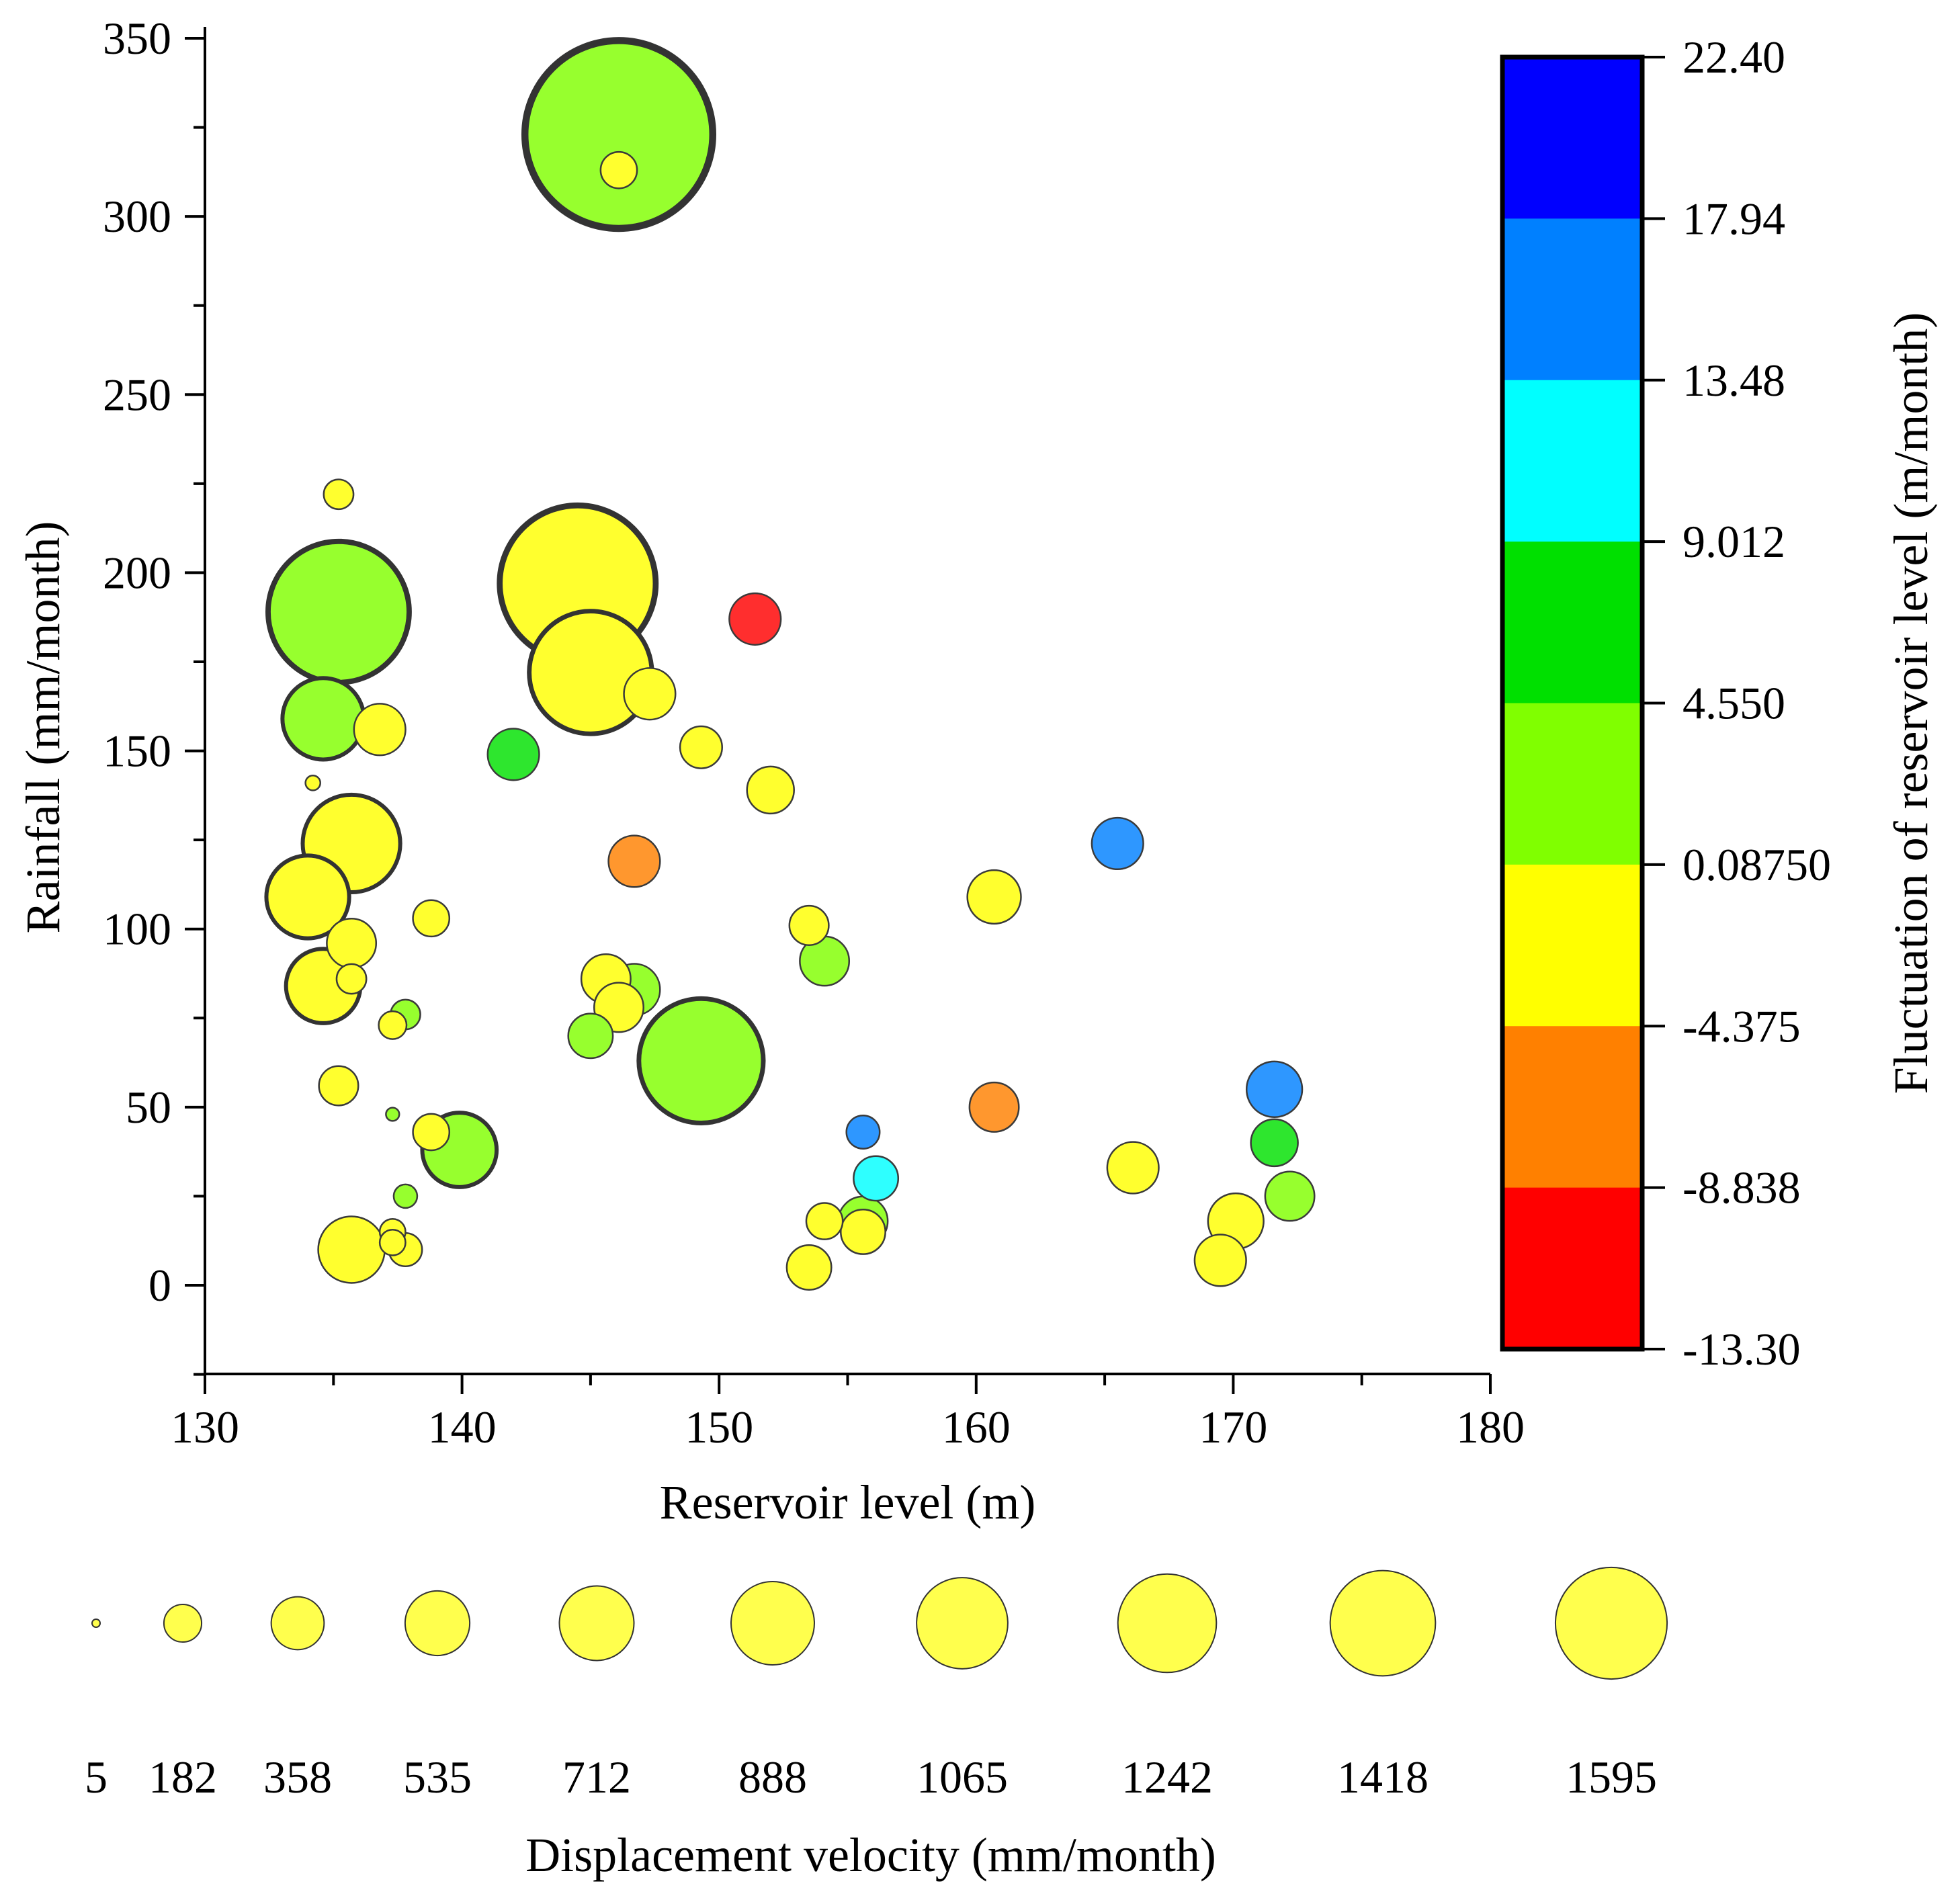  Describe the element at coordinates (772, 1777) in the screenshot. I see `size-legend-value: 888` at that location.